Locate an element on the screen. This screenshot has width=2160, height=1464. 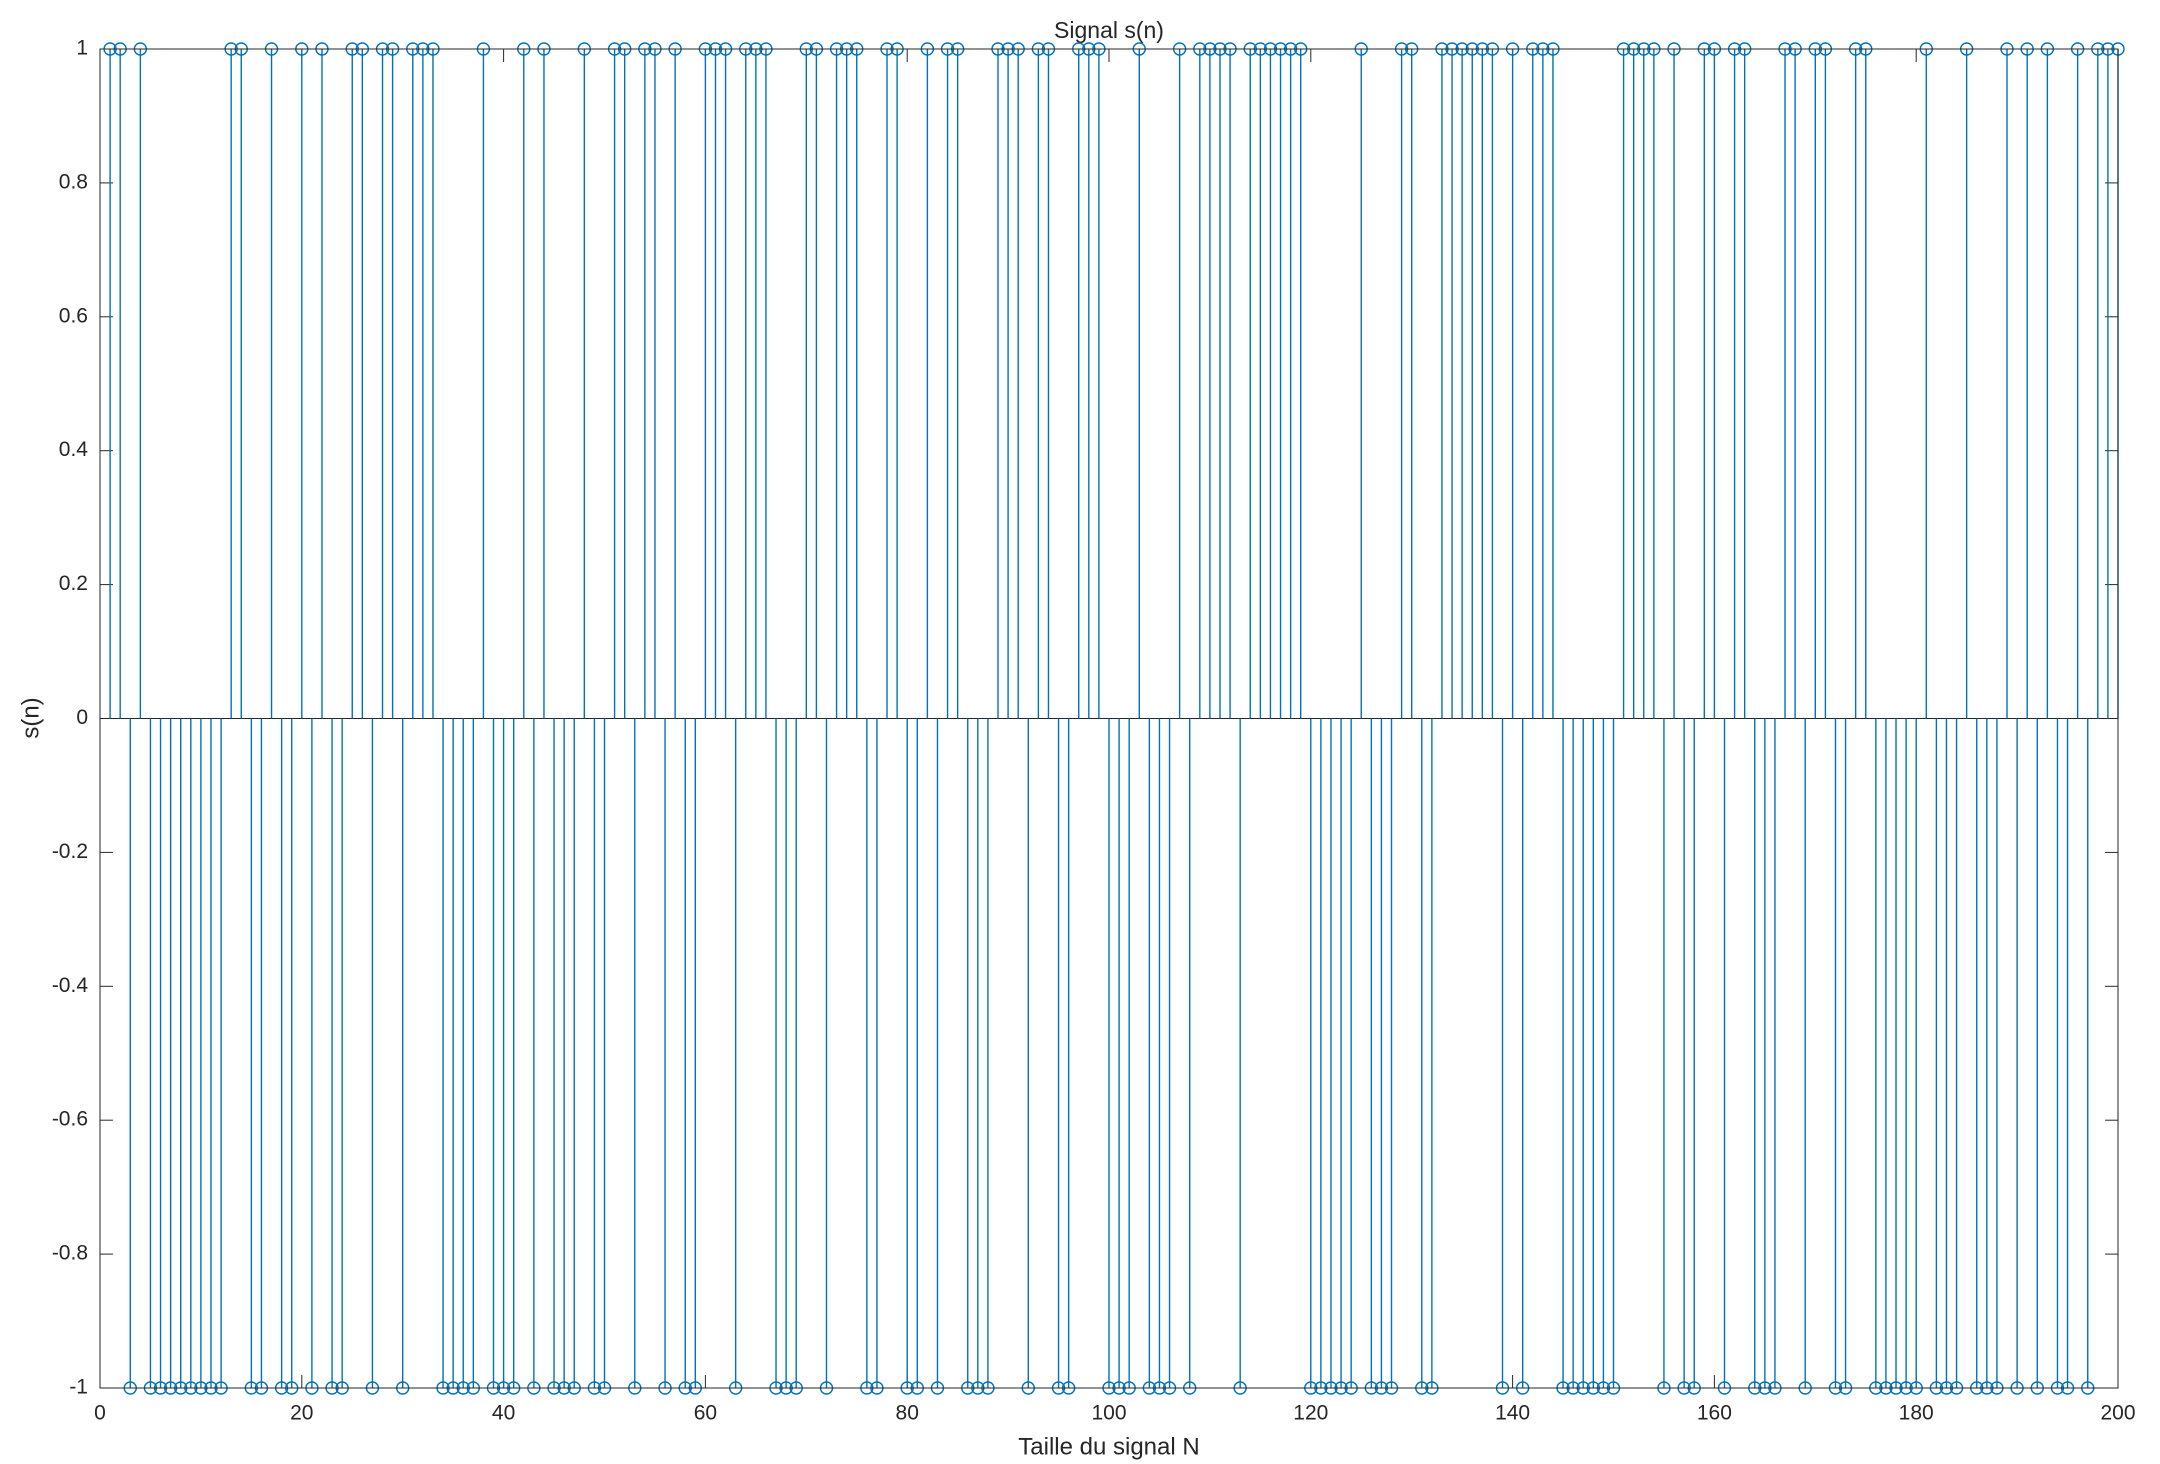
y-tick-label: 0.6 is located at coordinates (73, 315).